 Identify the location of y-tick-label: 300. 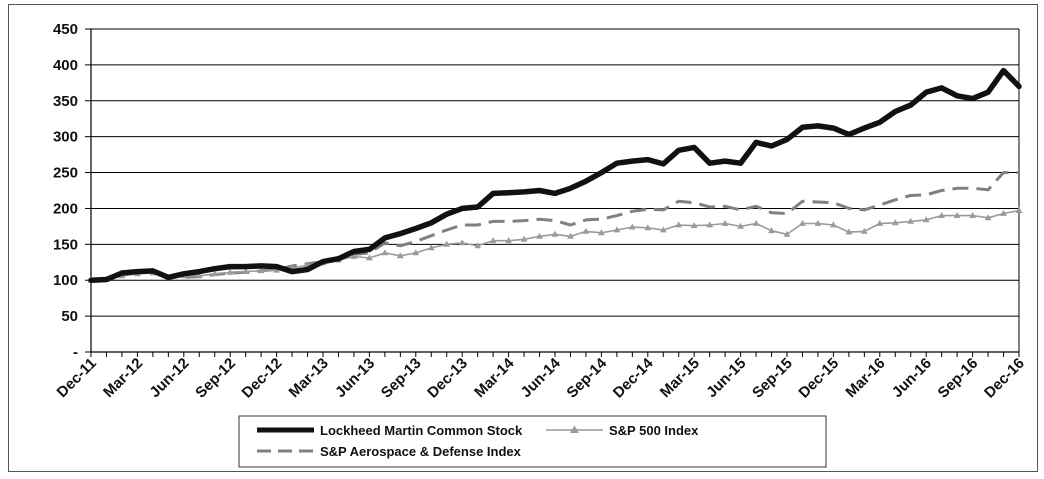
(65, 137).